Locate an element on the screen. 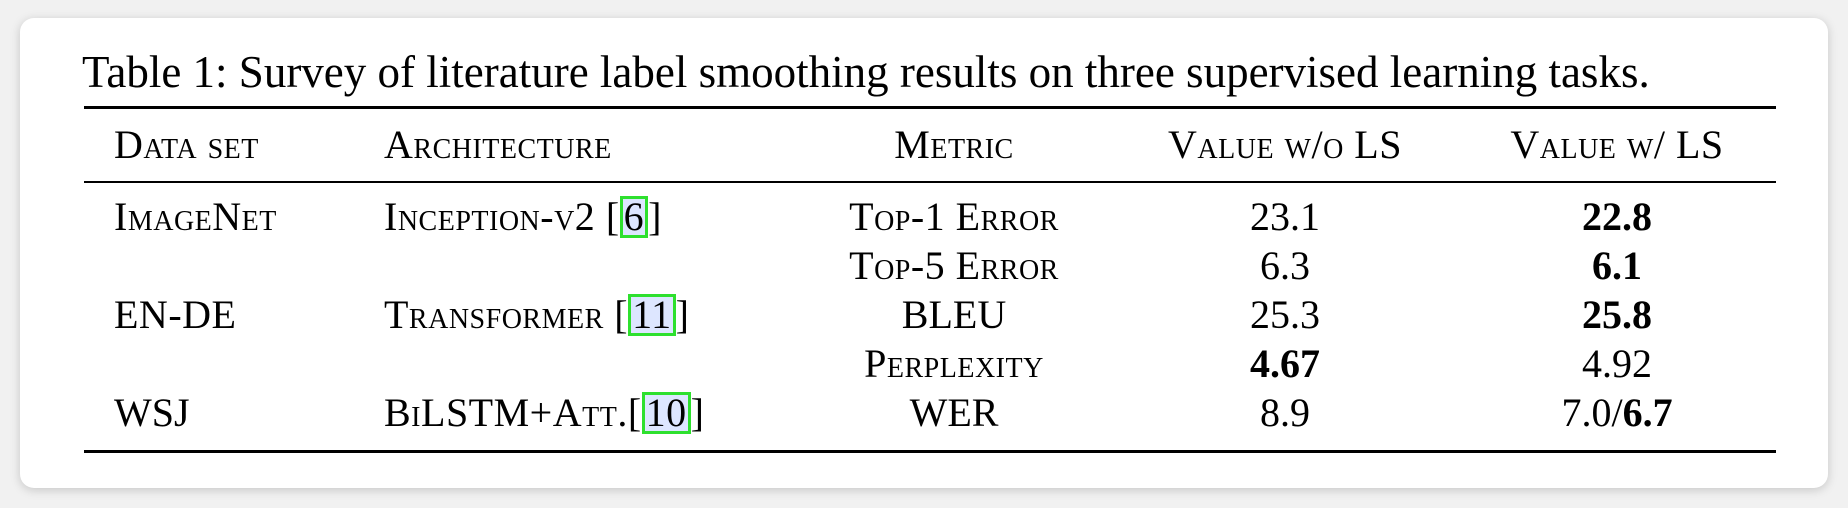 The width and height of the screenshot is (1848, 508). row-1-citation-link: 6 is located at coordinates (634, 217).